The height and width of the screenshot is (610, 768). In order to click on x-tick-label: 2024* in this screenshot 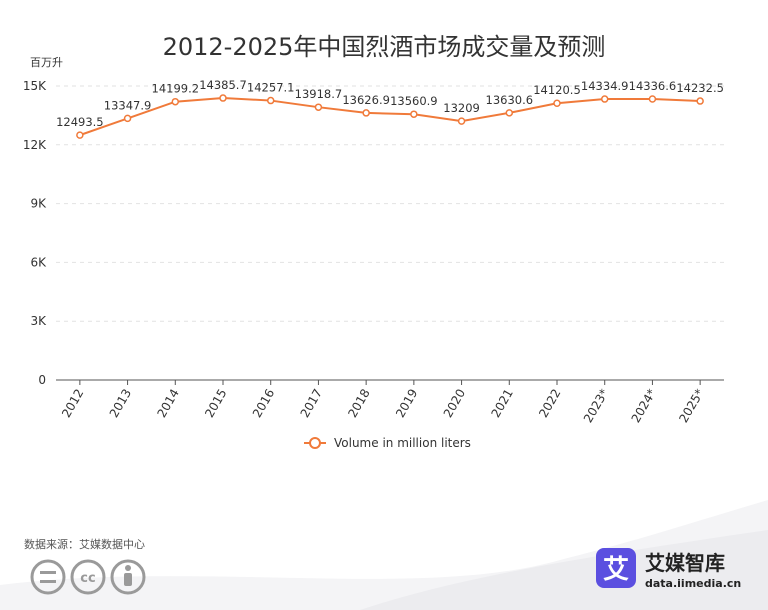, I will do `click(644, 406)`.